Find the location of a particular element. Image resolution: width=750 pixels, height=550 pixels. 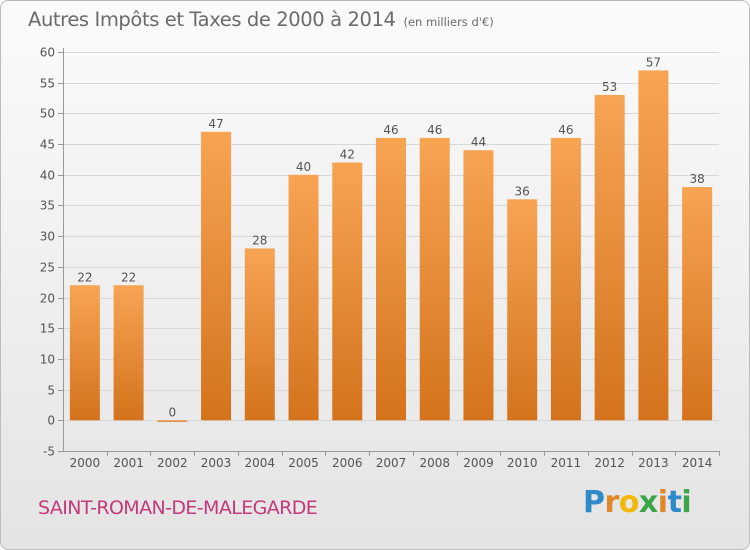

proxiti-logo: Proxiti is located at coordinates (637, 502).